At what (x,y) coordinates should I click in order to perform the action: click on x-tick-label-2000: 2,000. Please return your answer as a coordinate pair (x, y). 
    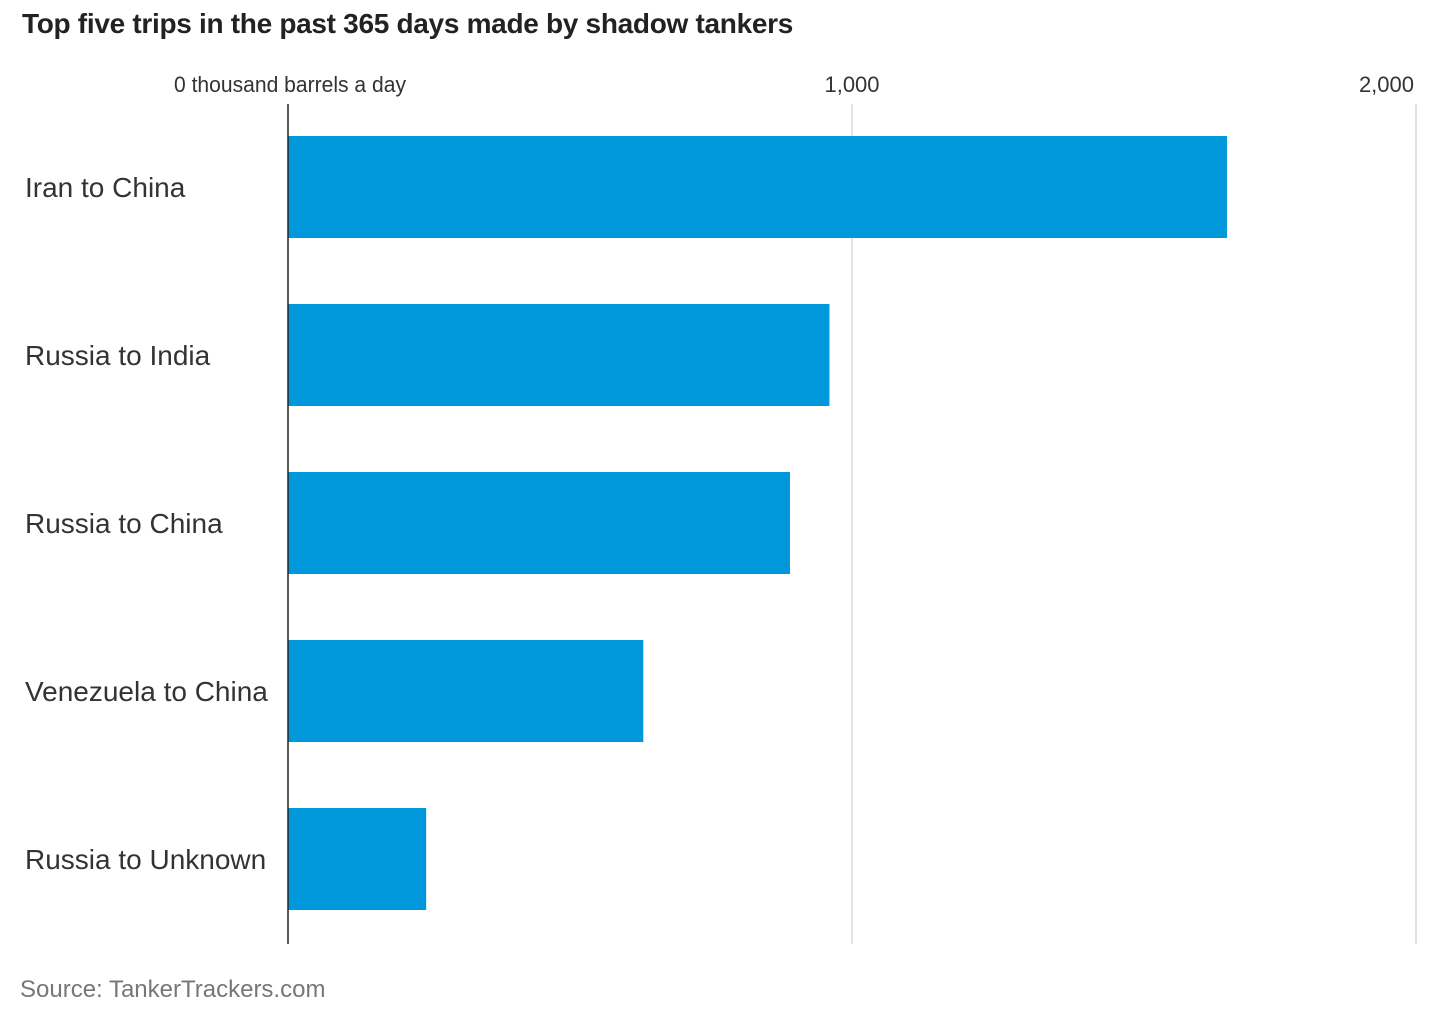
    Looking at the image, I should click on (1386, 84).